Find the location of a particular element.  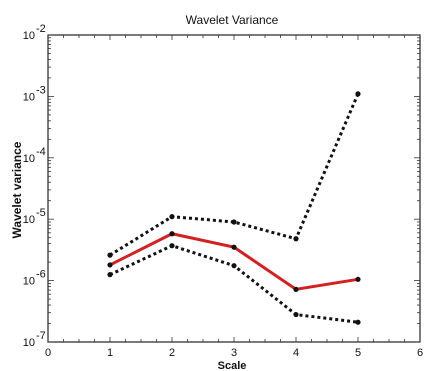

x-tick-label: 3 is located at coordinates (234, 353).